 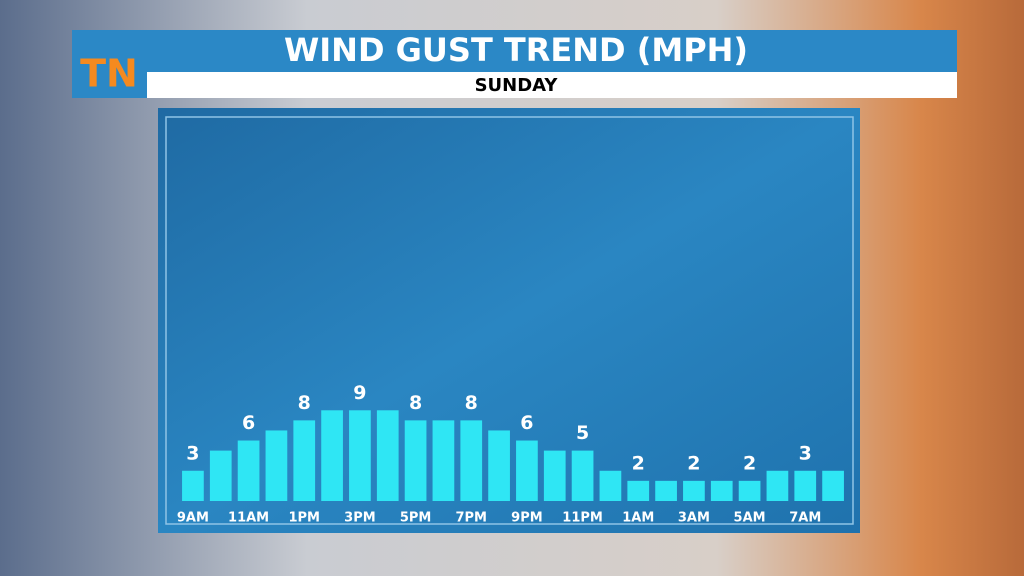 I want to click on x-tick-label: 9AM, so click(x=193, y=518).